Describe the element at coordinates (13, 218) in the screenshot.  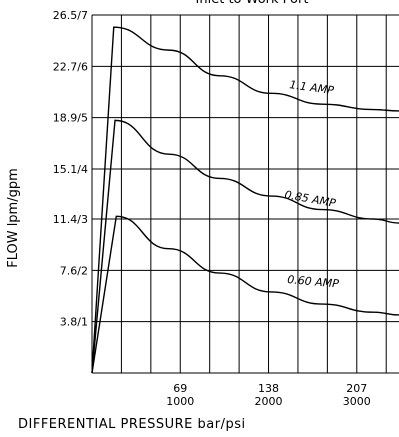
I see `y-axis-title: FLOW lpm/gpm` at that location.